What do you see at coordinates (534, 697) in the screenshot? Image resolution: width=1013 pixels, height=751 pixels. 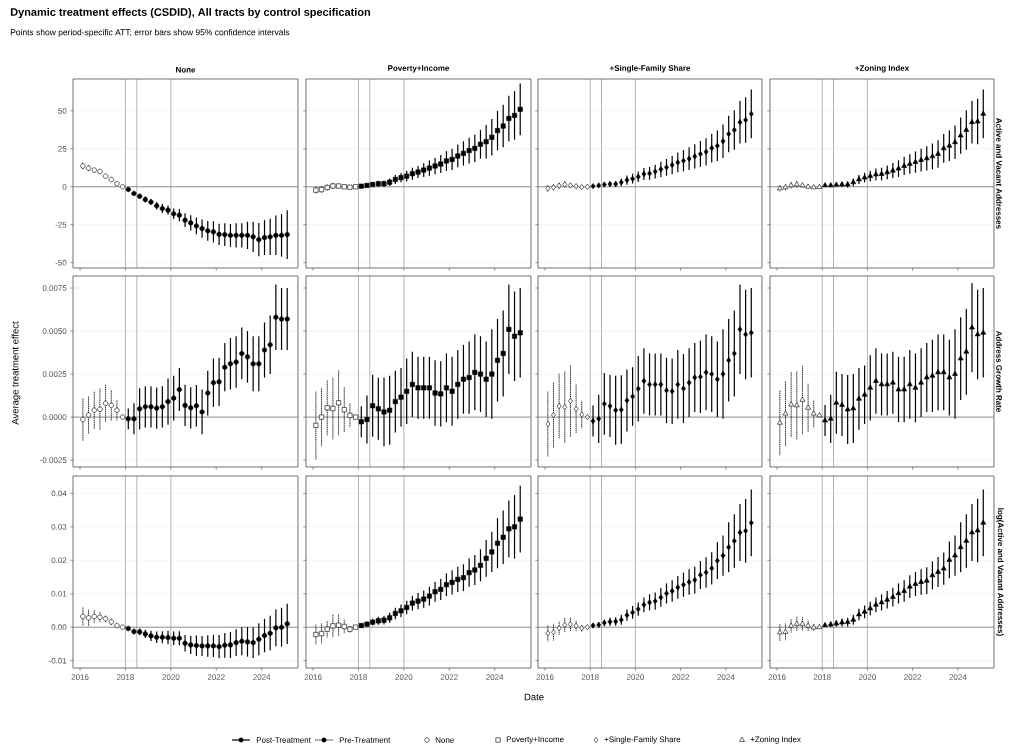 I see `text: Date` at bounding box center [534, 697].